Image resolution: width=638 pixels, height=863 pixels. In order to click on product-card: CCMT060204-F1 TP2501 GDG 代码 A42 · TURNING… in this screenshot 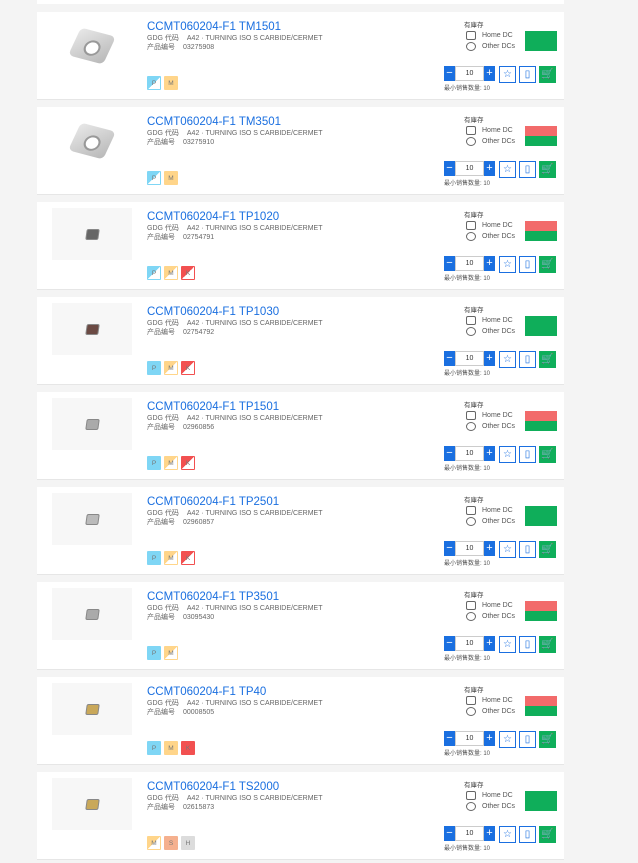, I will do `click(300, 531)`.